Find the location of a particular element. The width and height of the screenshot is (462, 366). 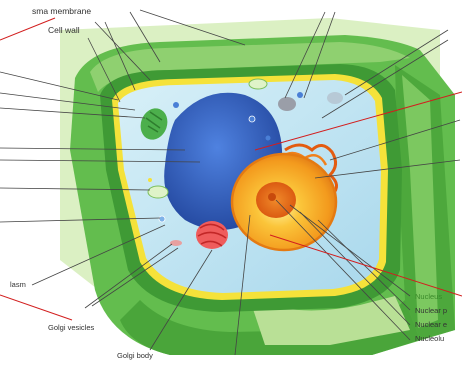

label-cytoplasm: lasm is located at coordinates (18, 284).